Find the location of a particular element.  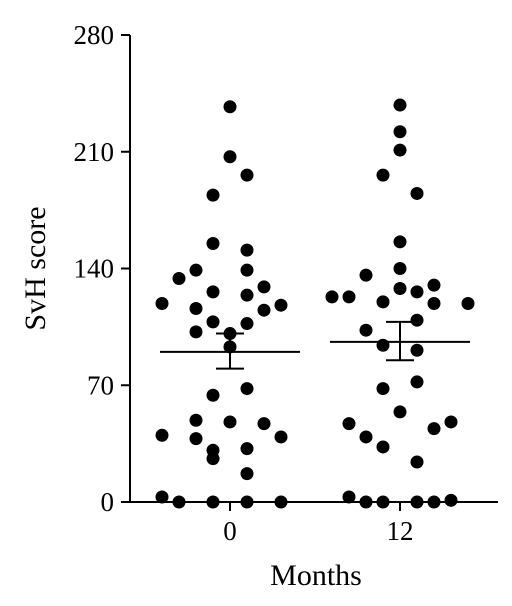

y-tick-label: 280 is located at coordinates (94, 35).